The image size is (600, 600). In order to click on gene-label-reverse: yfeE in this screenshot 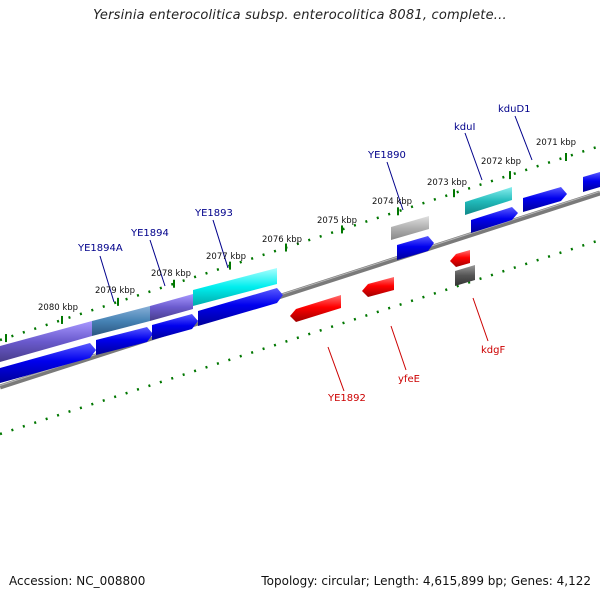, I will do `click(409, 379)`.